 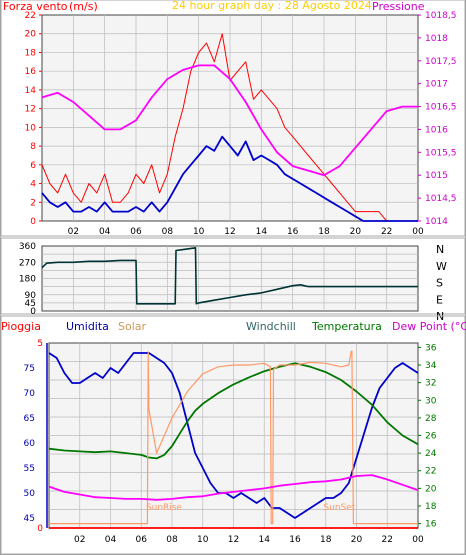 What do you see at coordinates (339, 508) in the screenshot?
I see `sunset-label: SunSet` at bounding box center [339, 508].